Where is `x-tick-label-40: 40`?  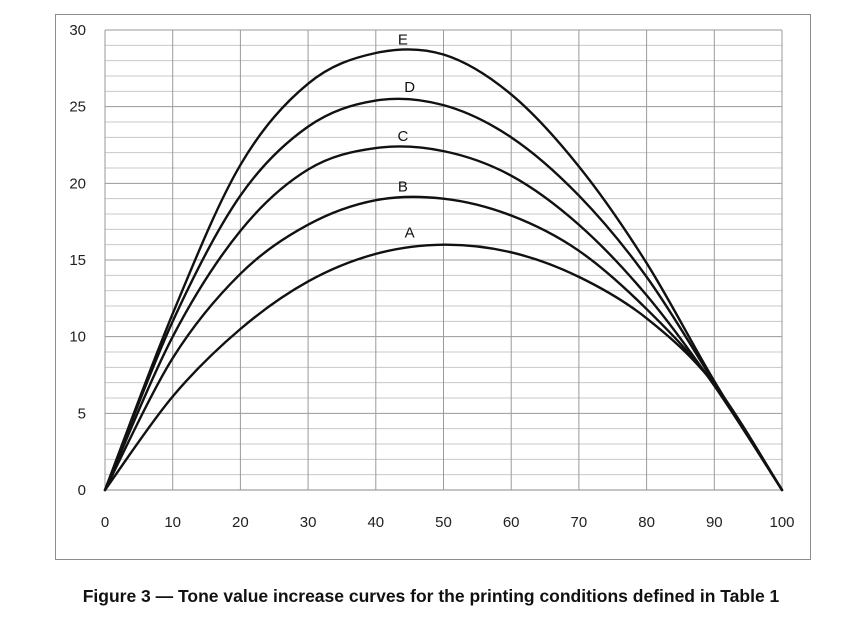
x-tick-label-40: 40 is located at coordinates (375, 522).